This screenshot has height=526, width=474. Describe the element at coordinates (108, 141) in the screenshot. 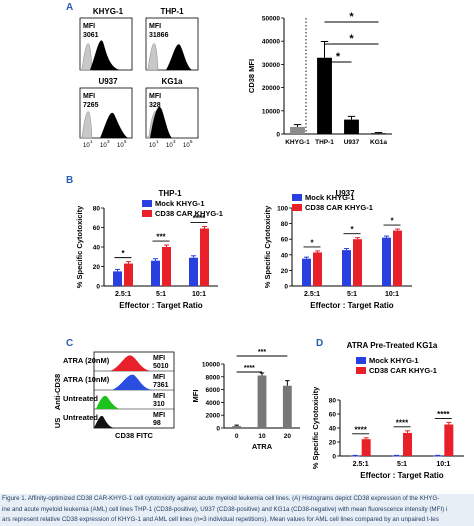

I see `x-tick-exponent: 3` at that location.